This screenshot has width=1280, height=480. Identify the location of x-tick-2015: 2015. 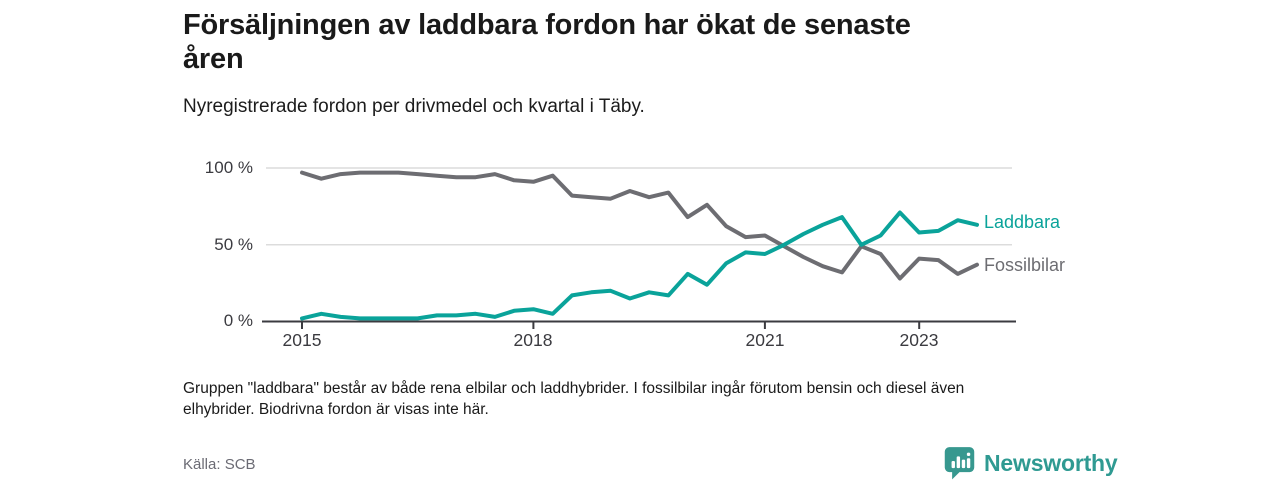
(302, 340).